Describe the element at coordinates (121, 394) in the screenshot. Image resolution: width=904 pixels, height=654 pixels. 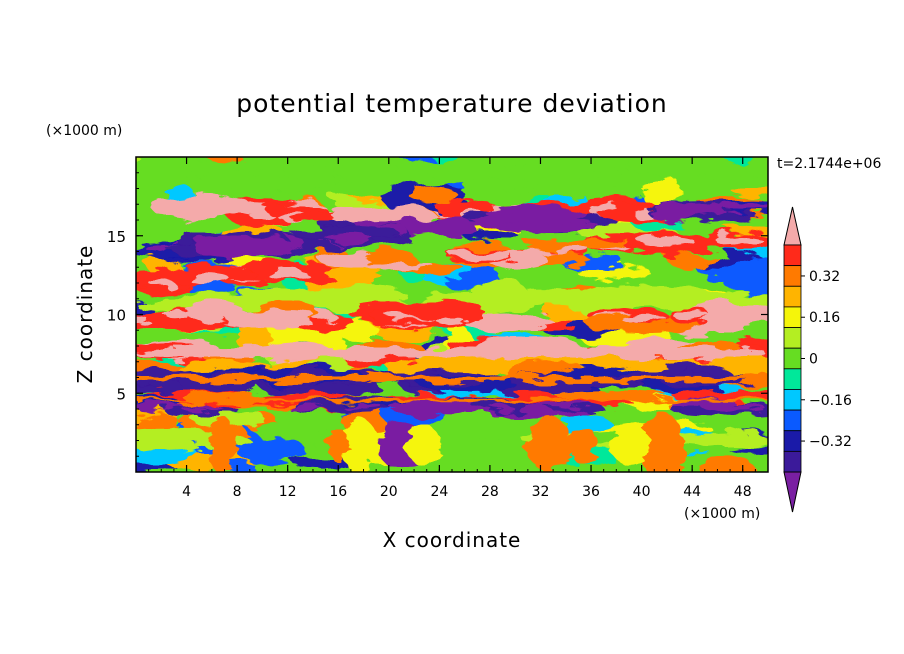
I see `z-tick-label: 5` at that location.